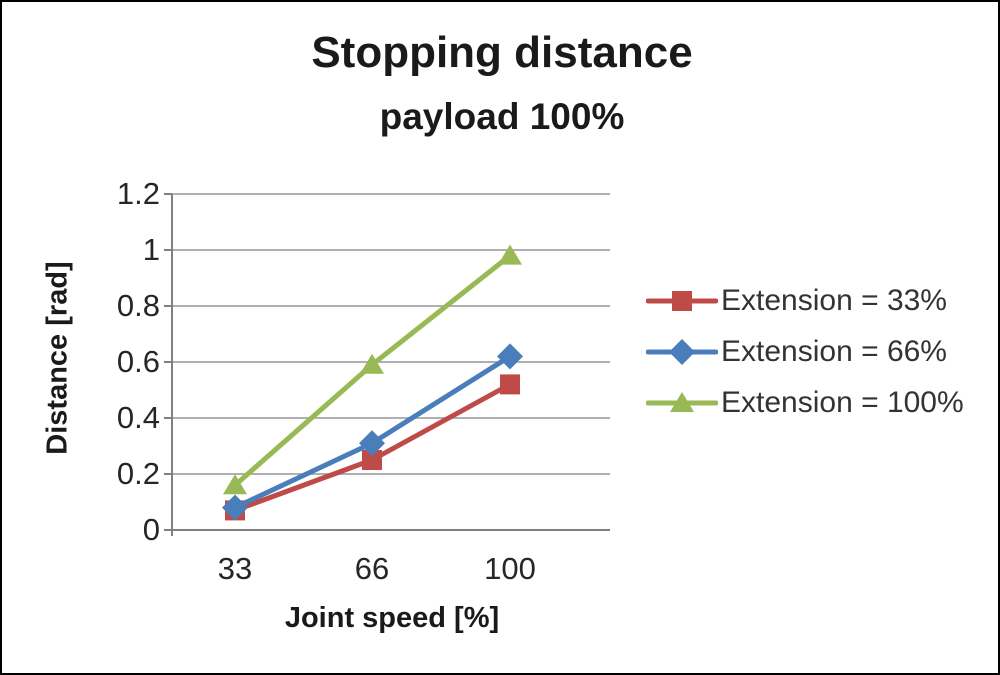 The width and height of the screenshot is (1000, 675). I want to click on y-tick-label: 0.4, so click(138, 417).